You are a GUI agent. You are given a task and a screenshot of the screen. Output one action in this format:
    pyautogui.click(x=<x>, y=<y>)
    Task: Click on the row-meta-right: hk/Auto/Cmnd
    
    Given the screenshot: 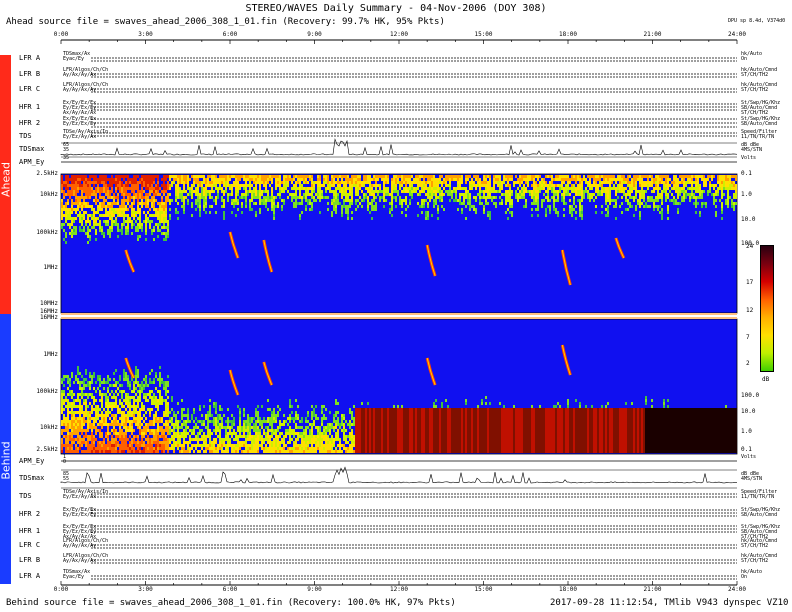 What is the action you would take?
    pyautogui.click(x=759, y=556)
    